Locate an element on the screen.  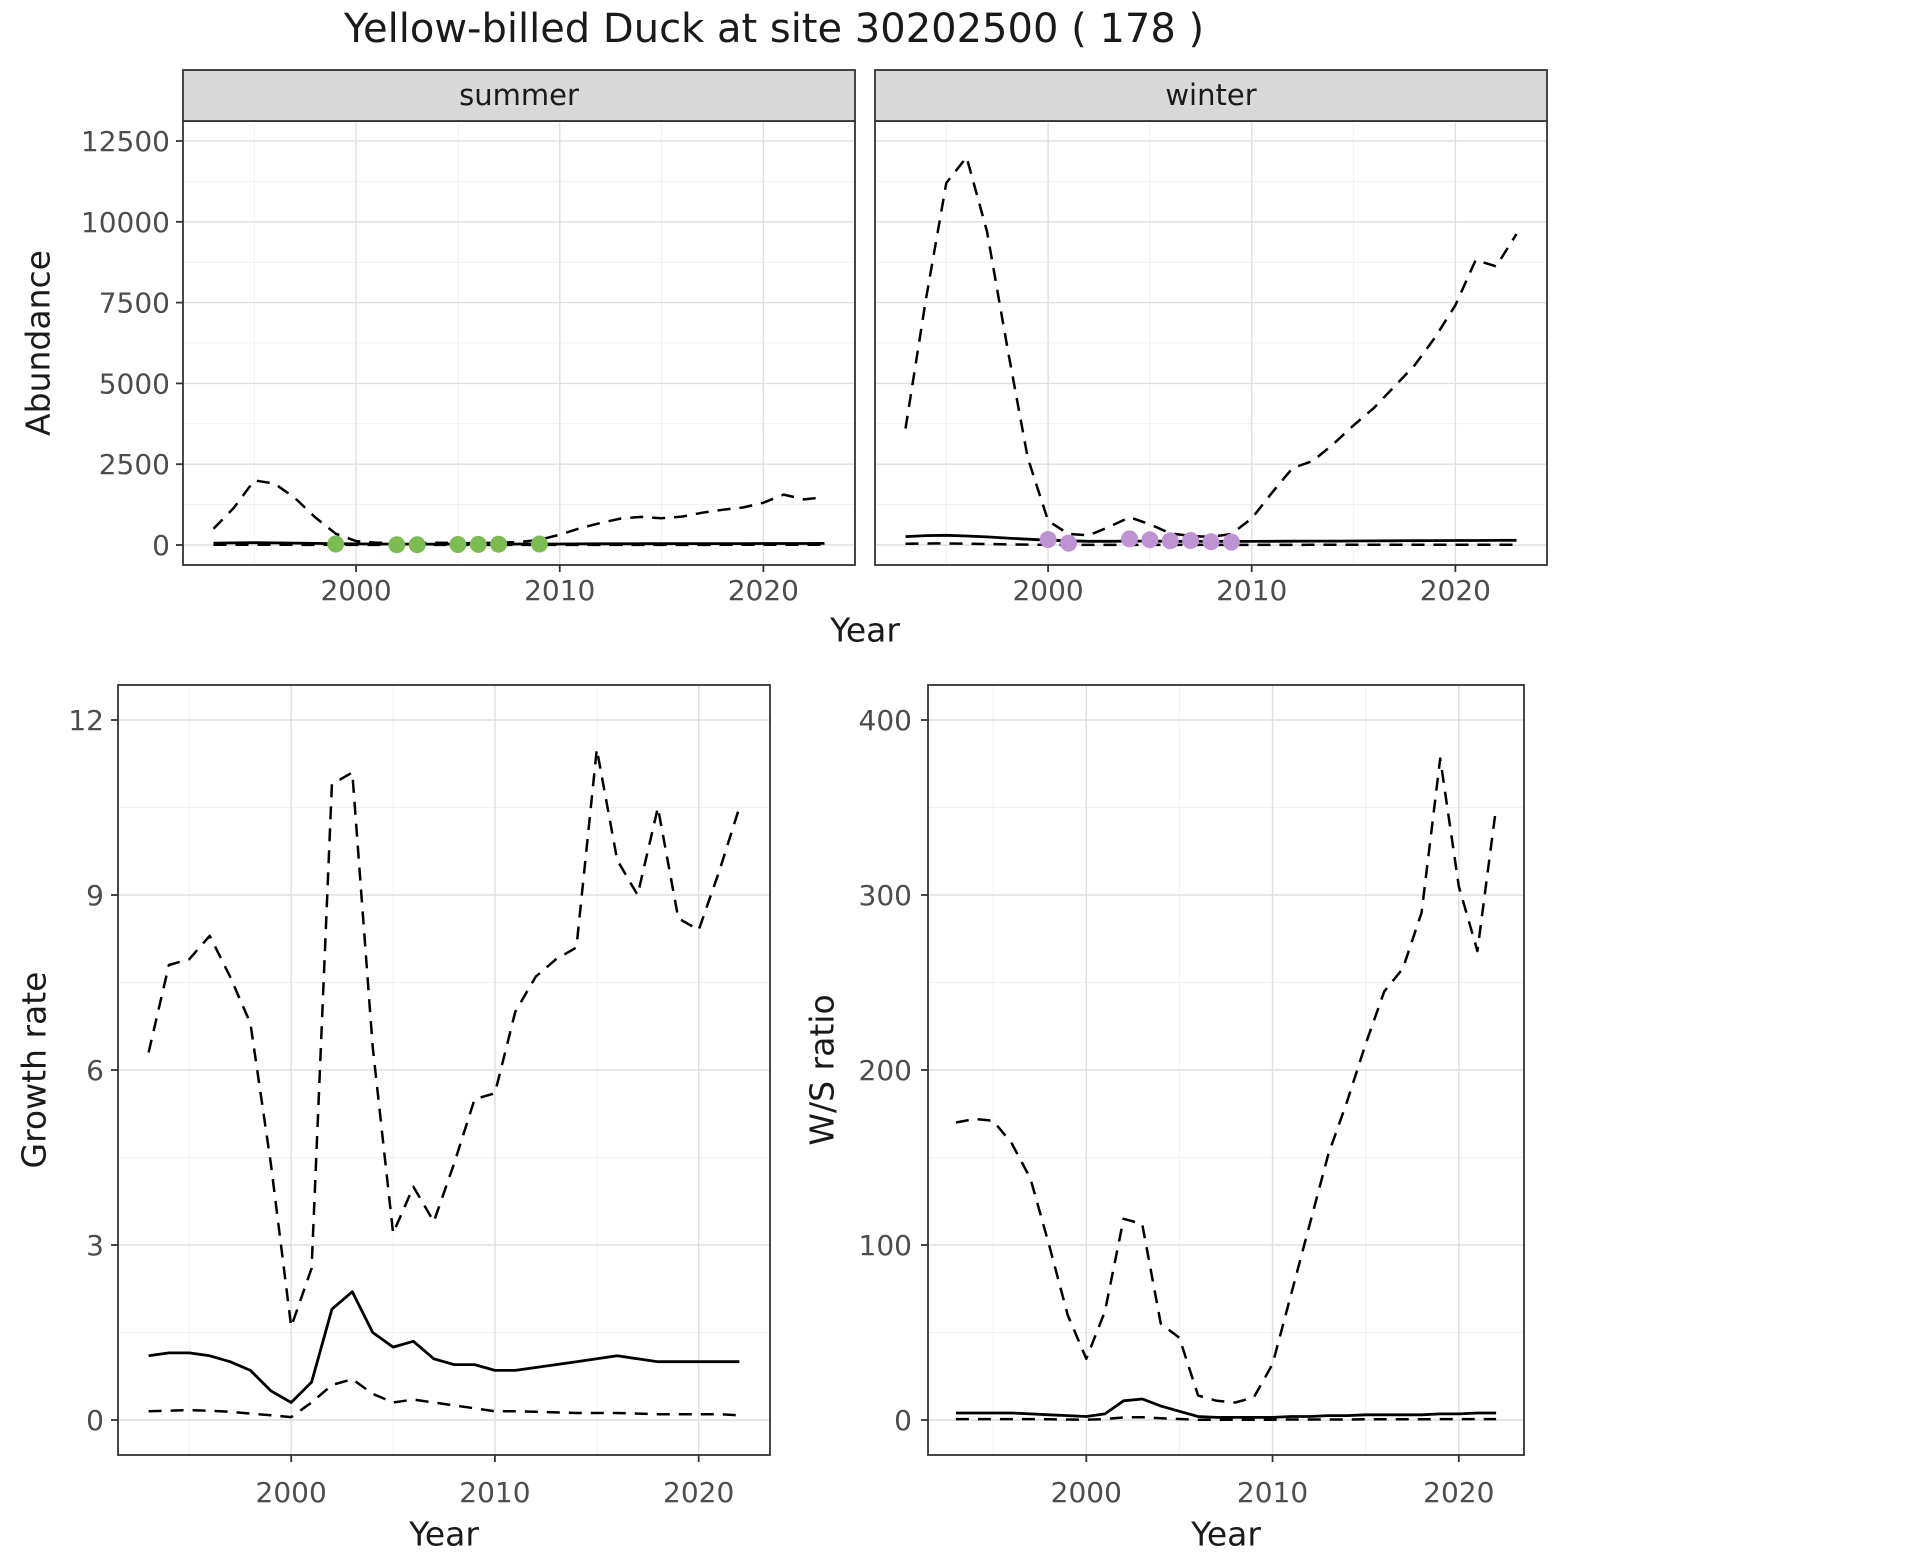
facet-strip-label: winter is located at coordinates (1210, 95).